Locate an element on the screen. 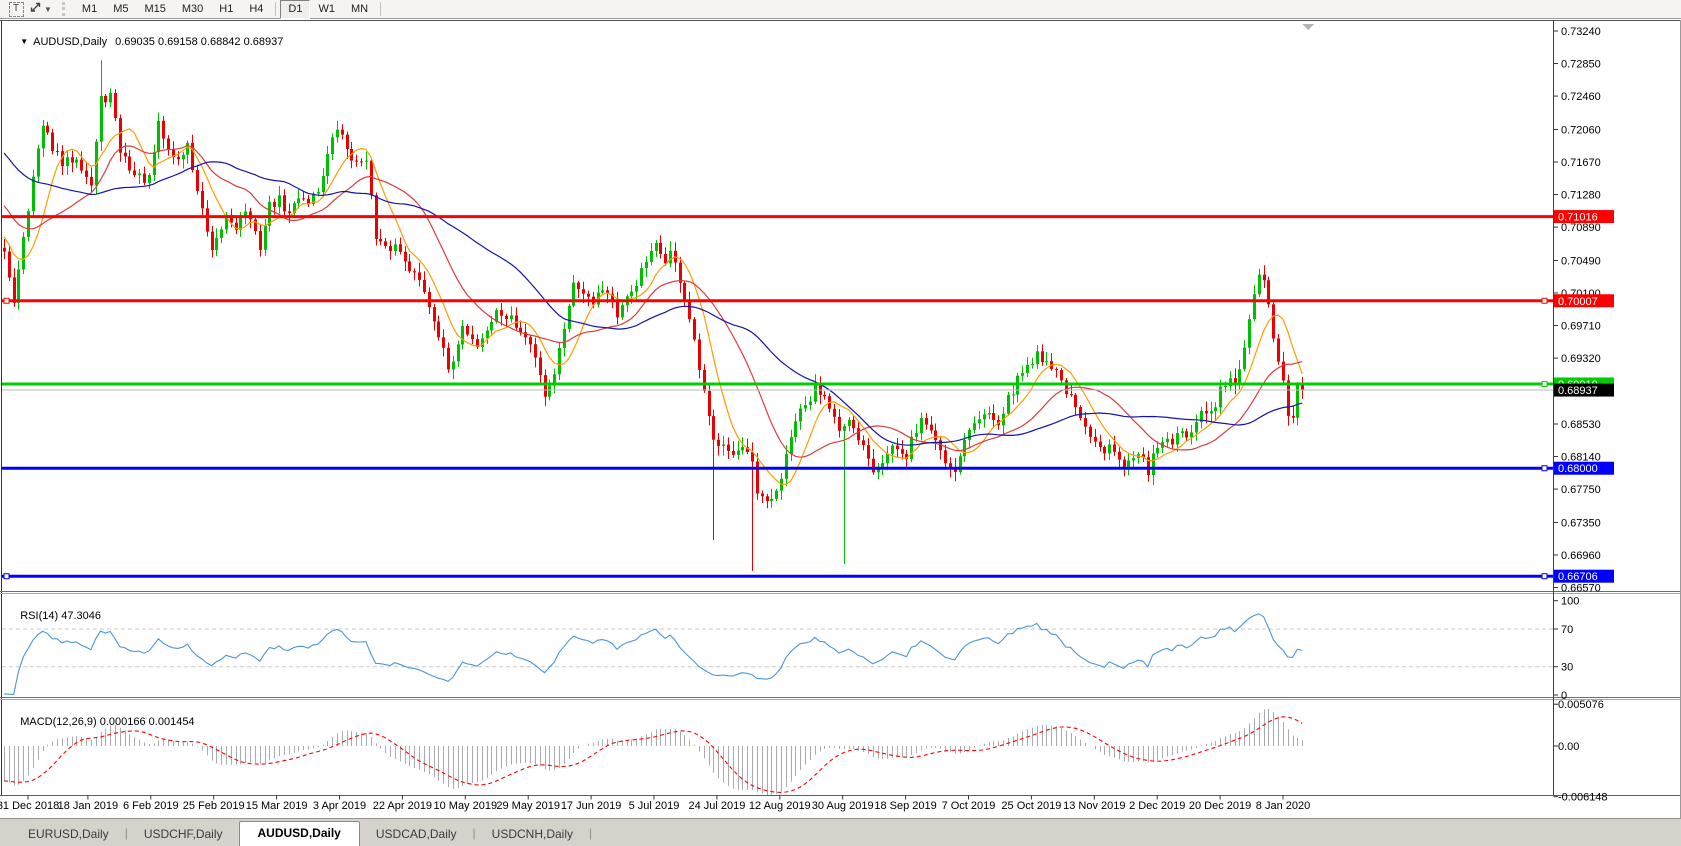  svg-text: 0.70007 is located at coordinates (1578, 302).